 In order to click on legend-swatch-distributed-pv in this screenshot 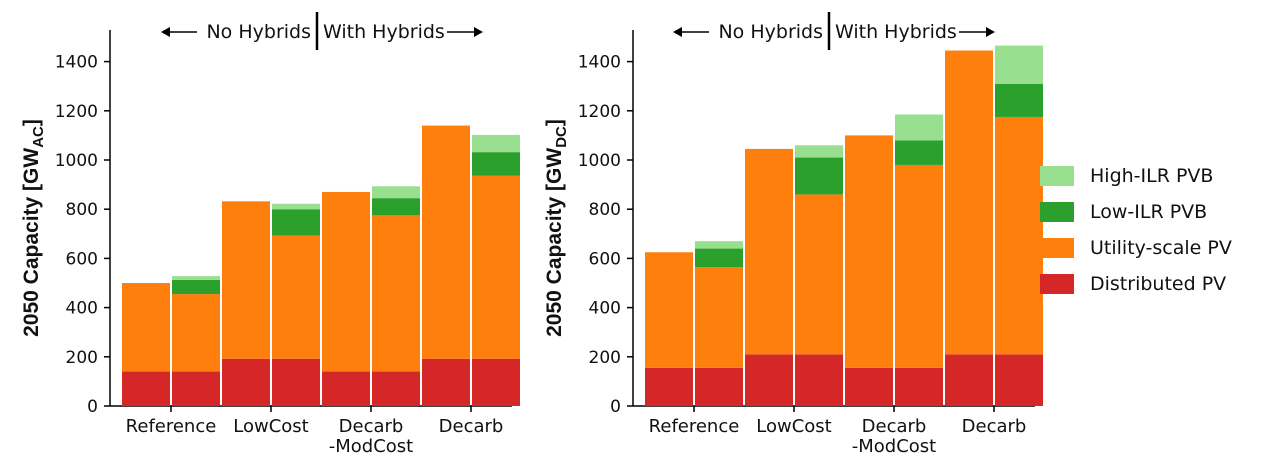, I will do `click(1057, 284)`.